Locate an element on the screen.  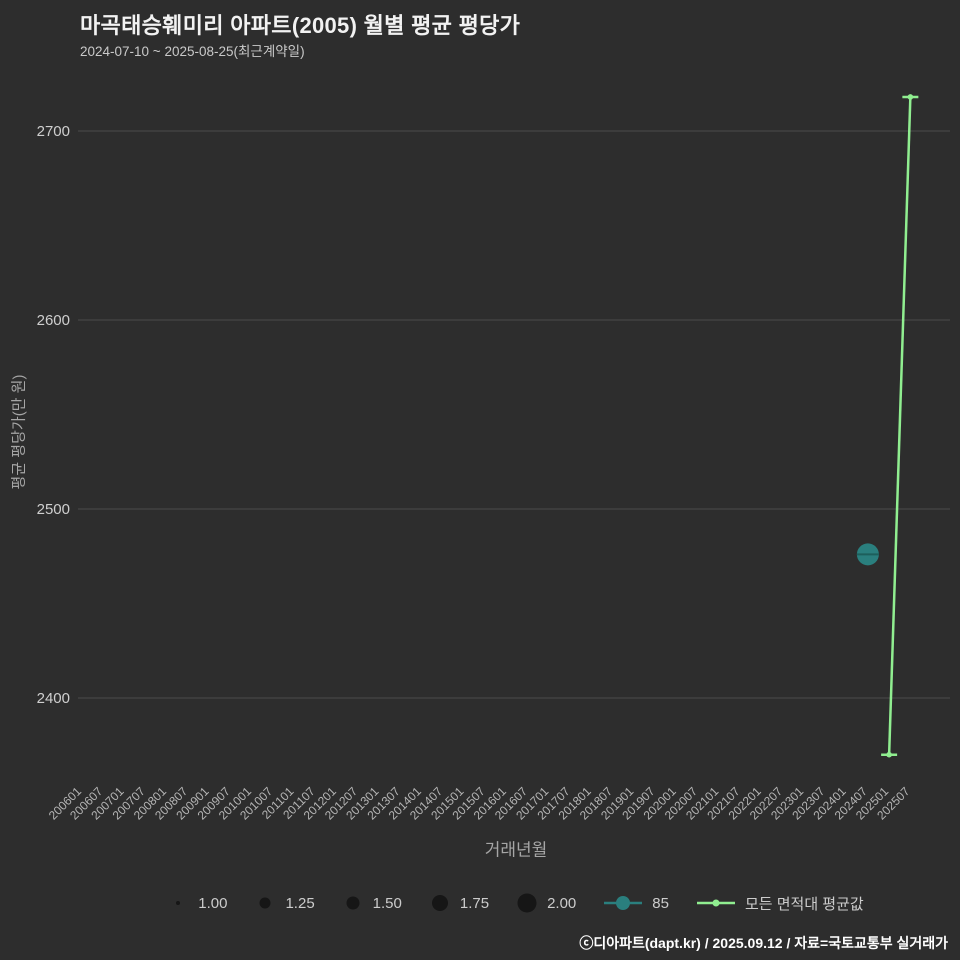
legend-size-item: 1.75 is located at coordinates (458, 903).